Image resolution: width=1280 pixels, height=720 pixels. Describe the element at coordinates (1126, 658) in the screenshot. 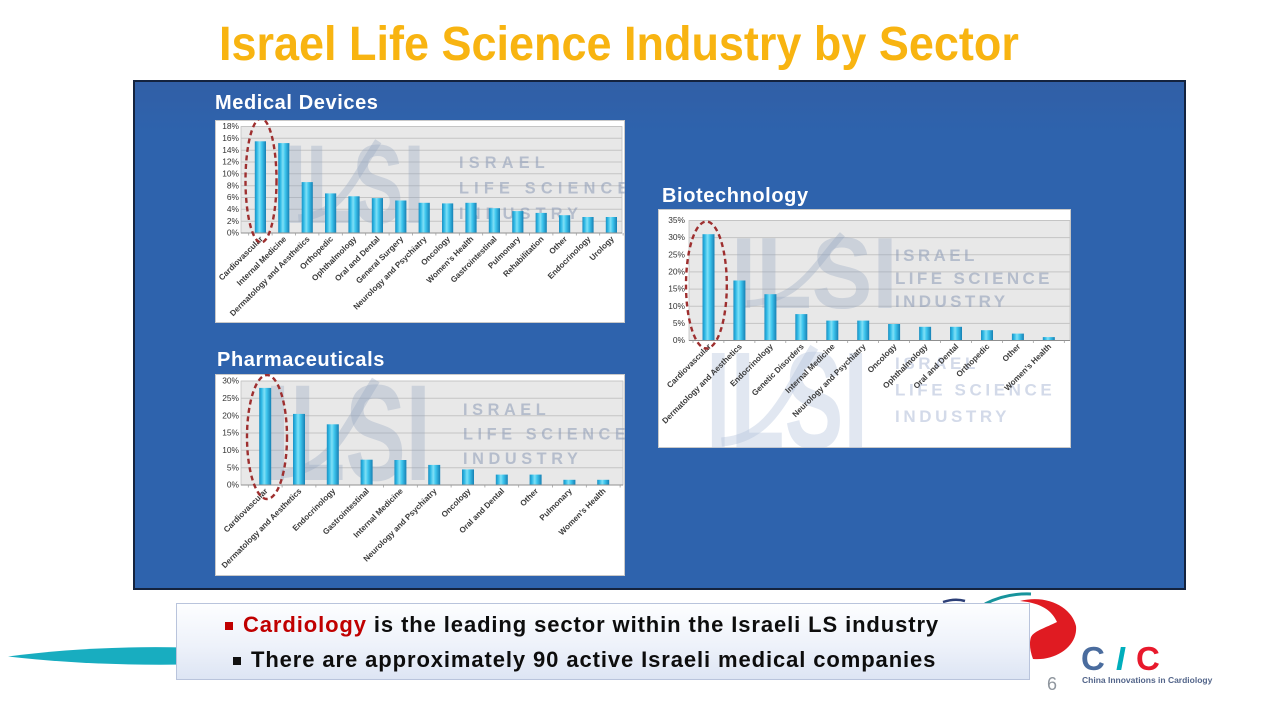

I see `svg-text: CIC` at that location.